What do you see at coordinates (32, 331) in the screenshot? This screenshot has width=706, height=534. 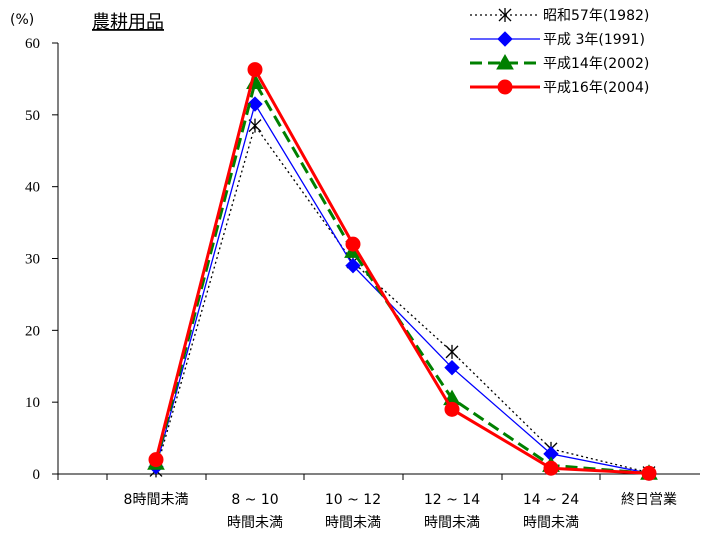 I see `y-tick-label: 20` at bounding box center [32, 331].